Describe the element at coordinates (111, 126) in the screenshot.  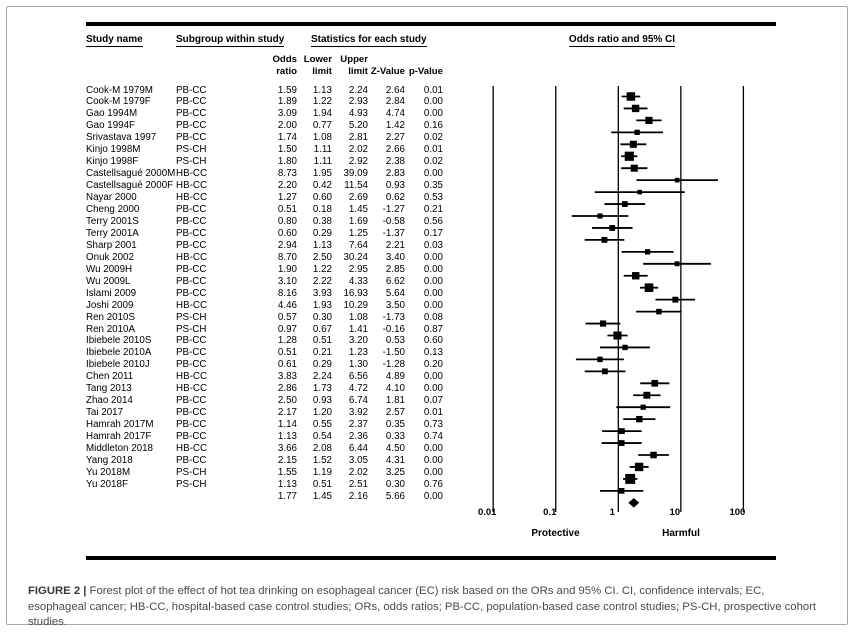
I see `study-name: Gao 1994F` at that location.